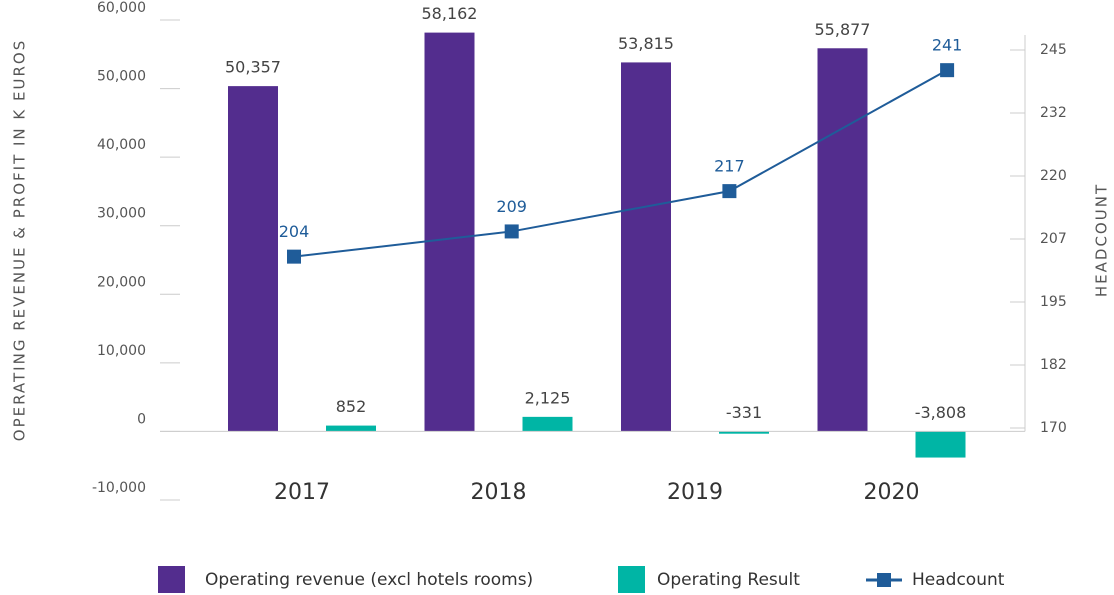  I want to click on legend-label: Operating Result, so click(728, 580).